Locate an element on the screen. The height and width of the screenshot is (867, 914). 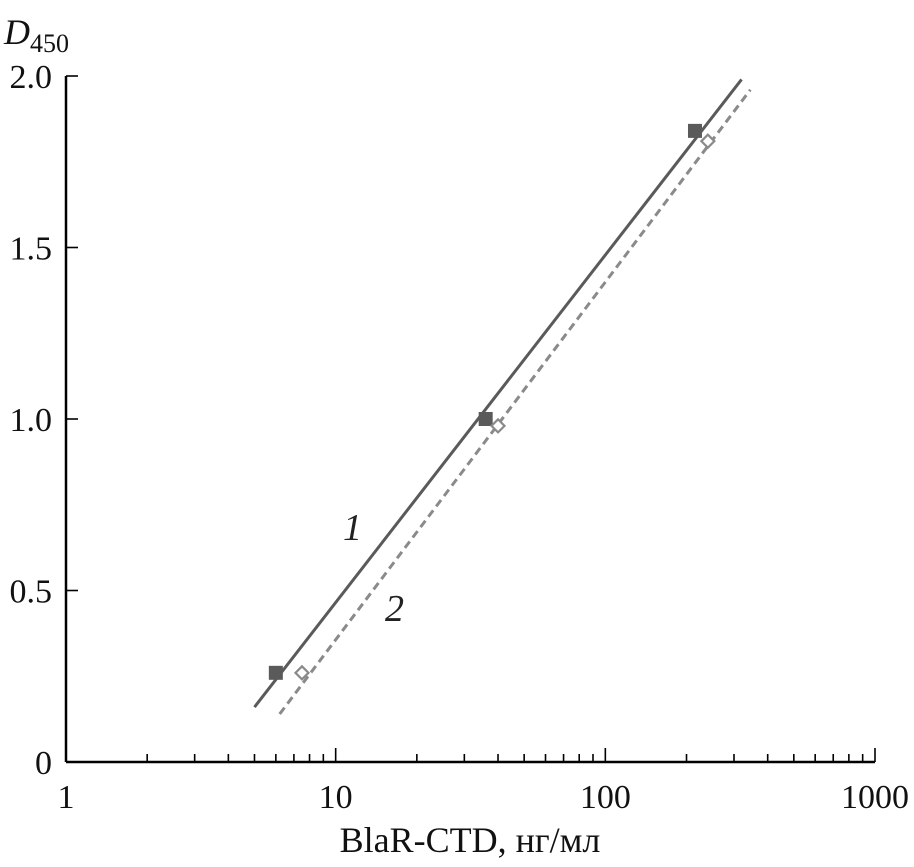
x-tick-label: 1000 is located at coordinates (875, 797).